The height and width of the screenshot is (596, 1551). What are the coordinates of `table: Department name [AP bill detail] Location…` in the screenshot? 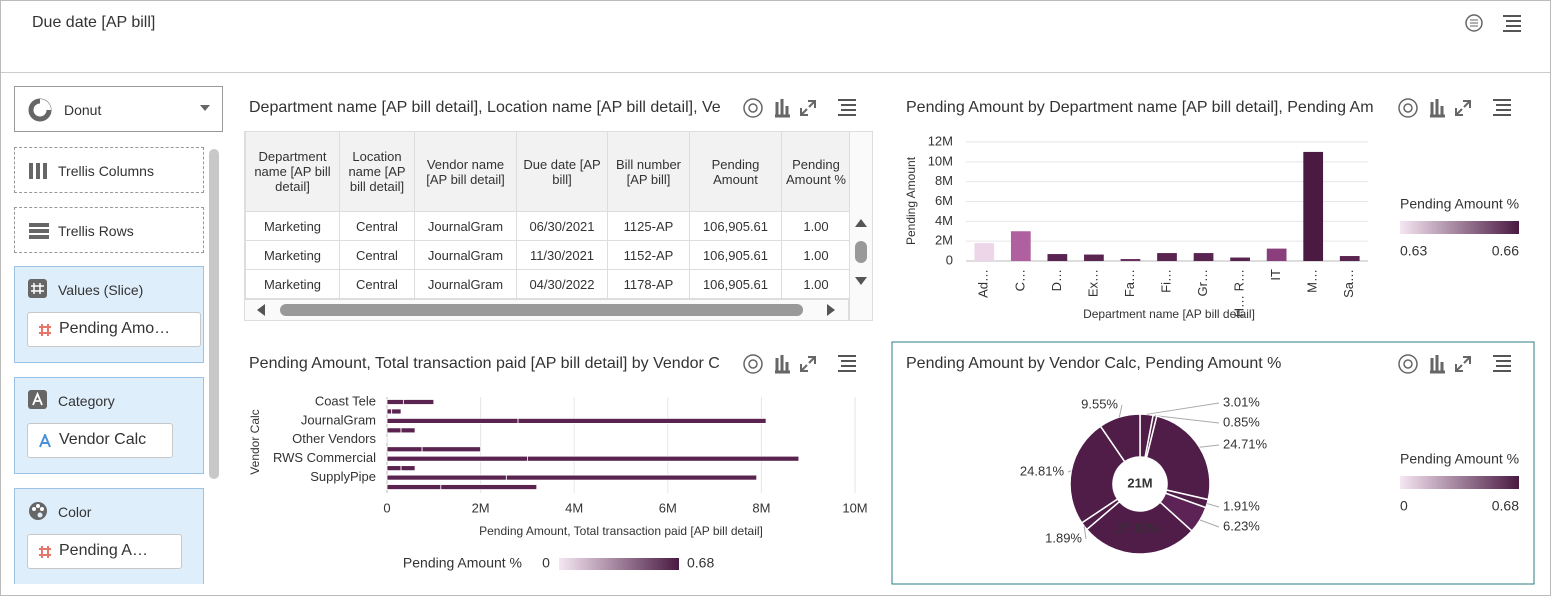 It's located at (547, 215).